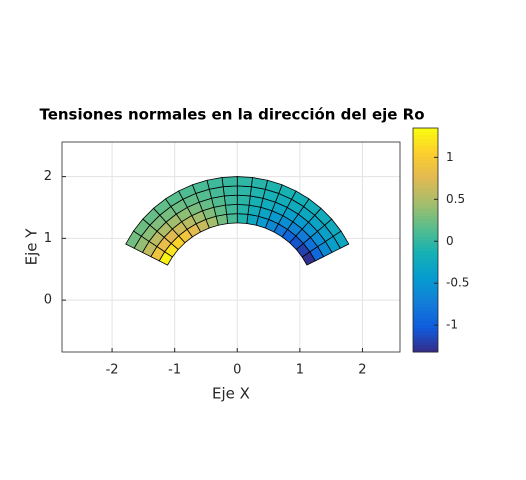 The width and height of the screenshot is (526, 480). I want to click on colorbar-tick-label: 0.5, so click(455, 199).